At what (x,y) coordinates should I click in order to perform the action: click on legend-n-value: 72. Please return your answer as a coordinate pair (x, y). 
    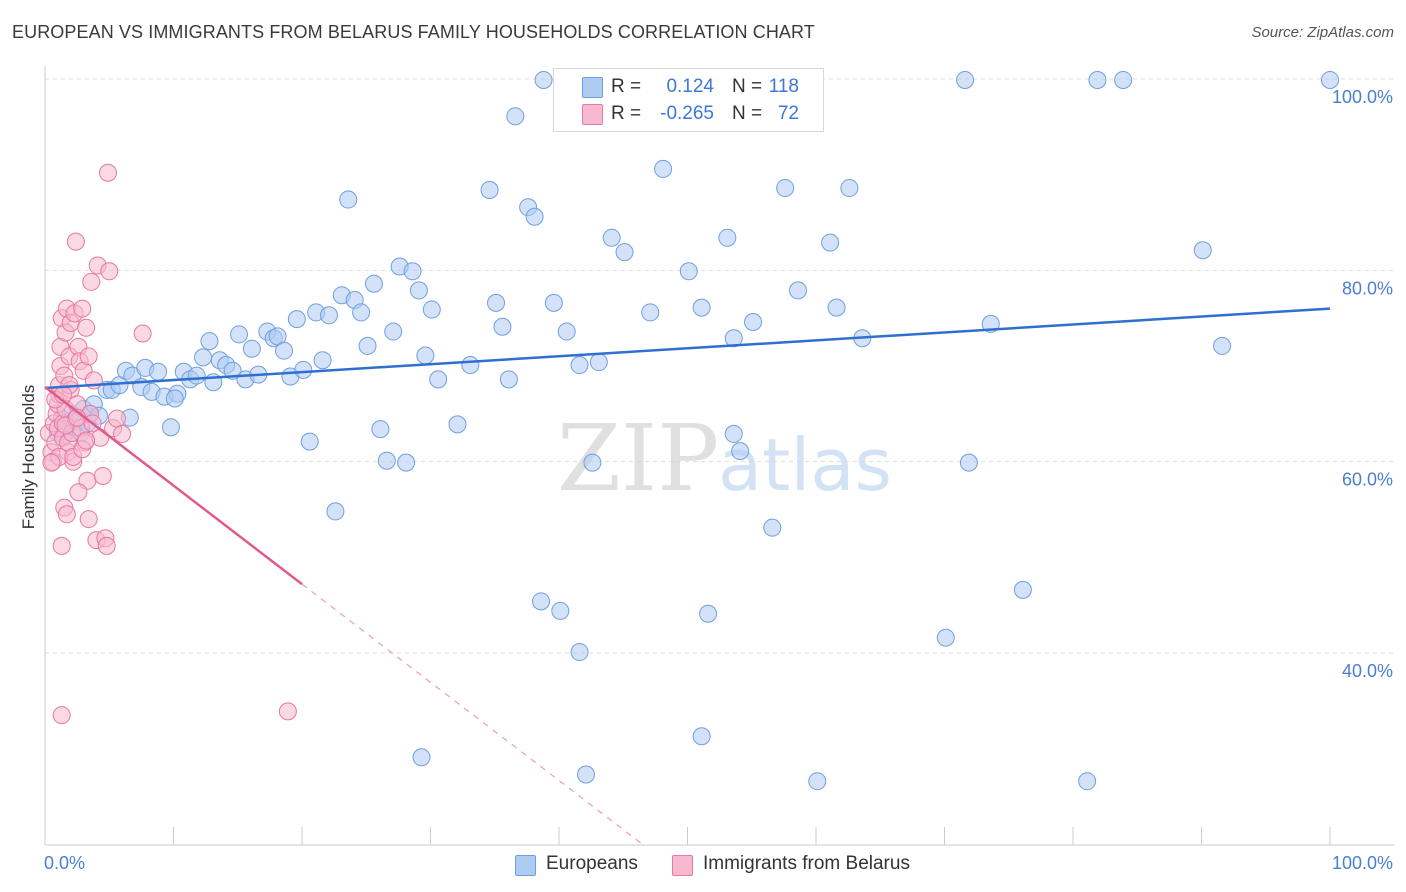
    Looking at the image, I should click on (788, 113).